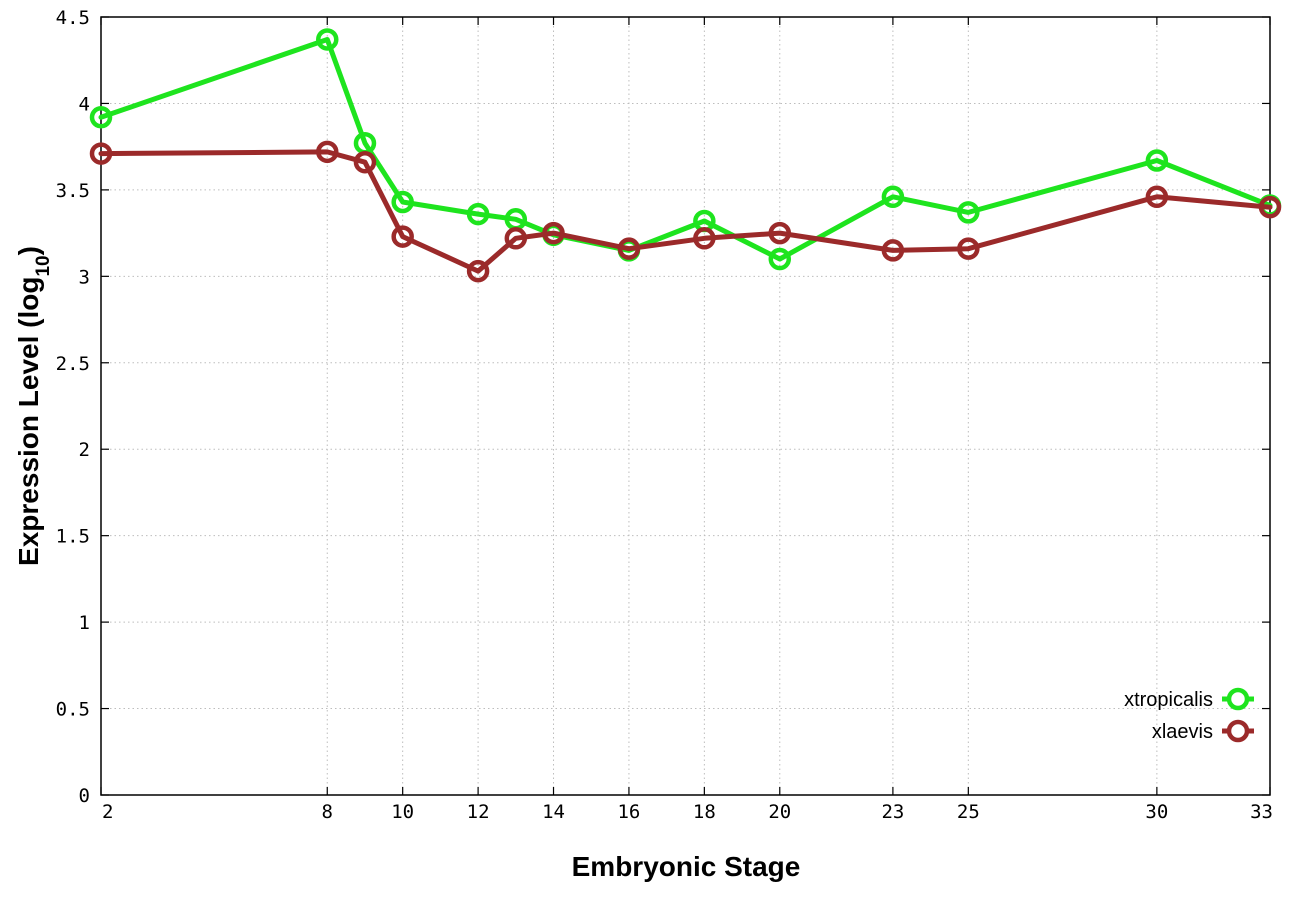 This screenshot has width=1296, height=907. What do you see at coordinates (73, 364) in the screenshot?
I see `y-tick-label: 2.5` at bounding box center [73, 364].